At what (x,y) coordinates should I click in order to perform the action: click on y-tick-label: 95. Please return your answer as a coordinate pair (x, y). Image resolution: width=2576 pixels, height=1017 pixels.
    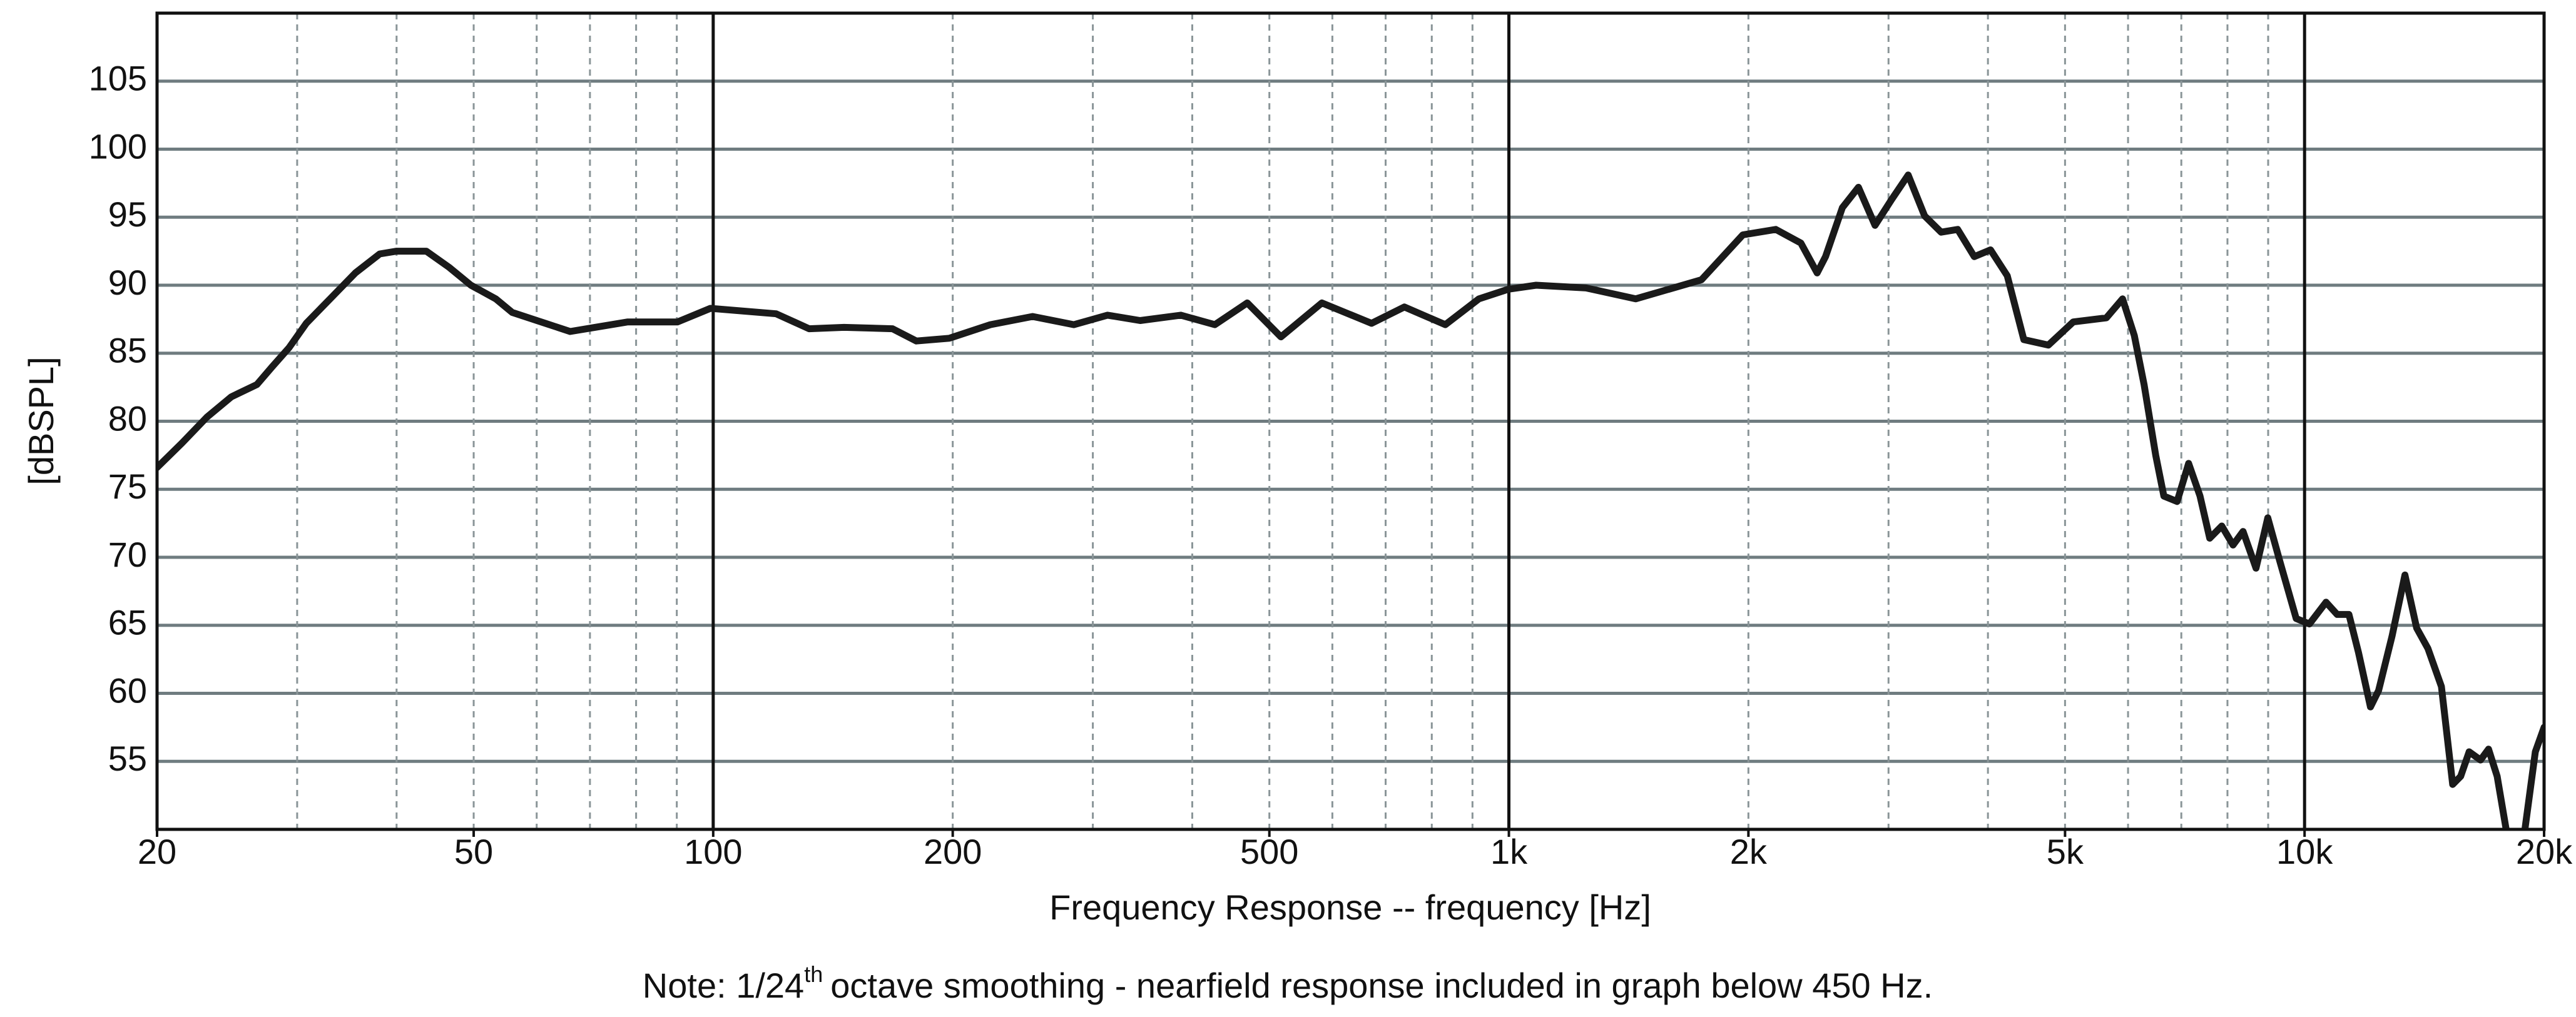
    Looking at the image, I should click on (128, 214).